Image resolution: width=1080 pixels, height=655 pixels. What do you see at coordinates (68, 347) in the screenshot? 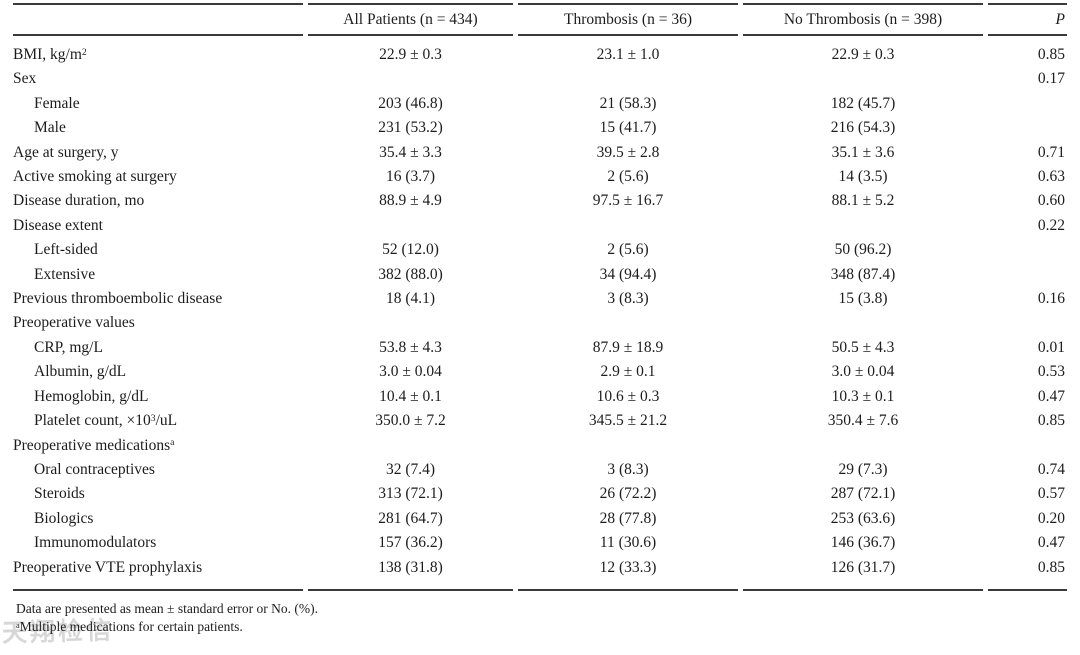
I see `row-label: CRP, mg/L` at bounding box center [68, 347].